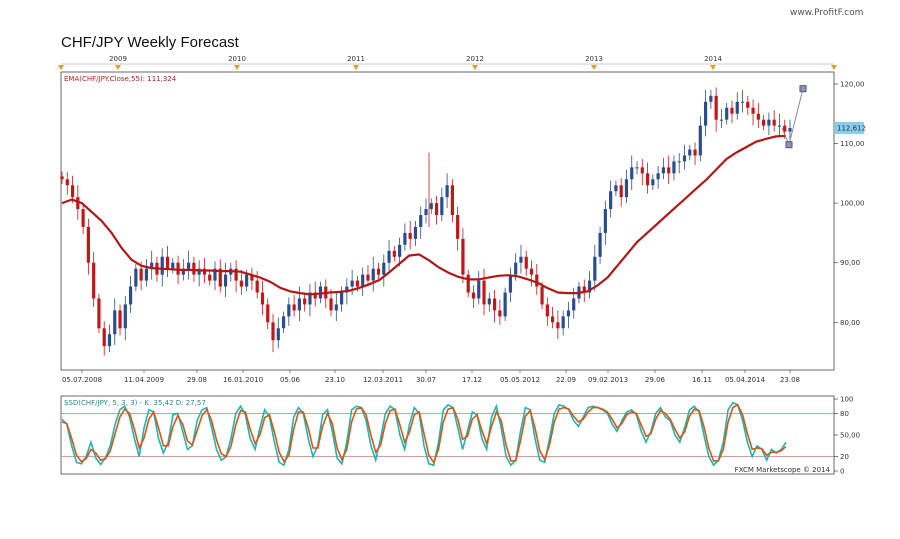 The image size is (900, 539). Describe the element at coordinates (383, 380) in the screenshot. I see `x-tick-label: 12.03.2011` at that location.